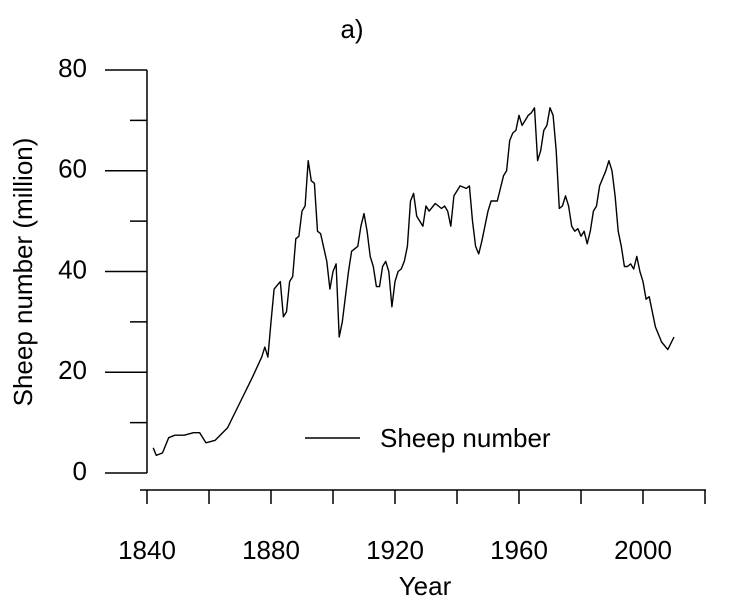 The image size is (750, 609). I want to click on x-tick-label: 1920, so click(395, 550).